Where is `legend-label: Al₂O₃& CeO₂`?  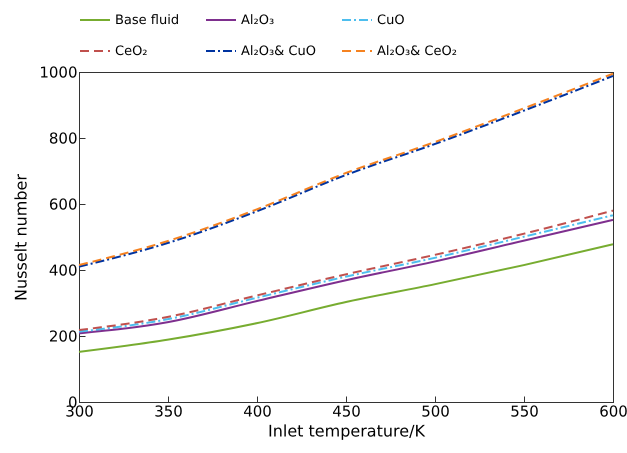 legend-label: Al₂O₃& CeO₂ is located at coordinates (417, 51).